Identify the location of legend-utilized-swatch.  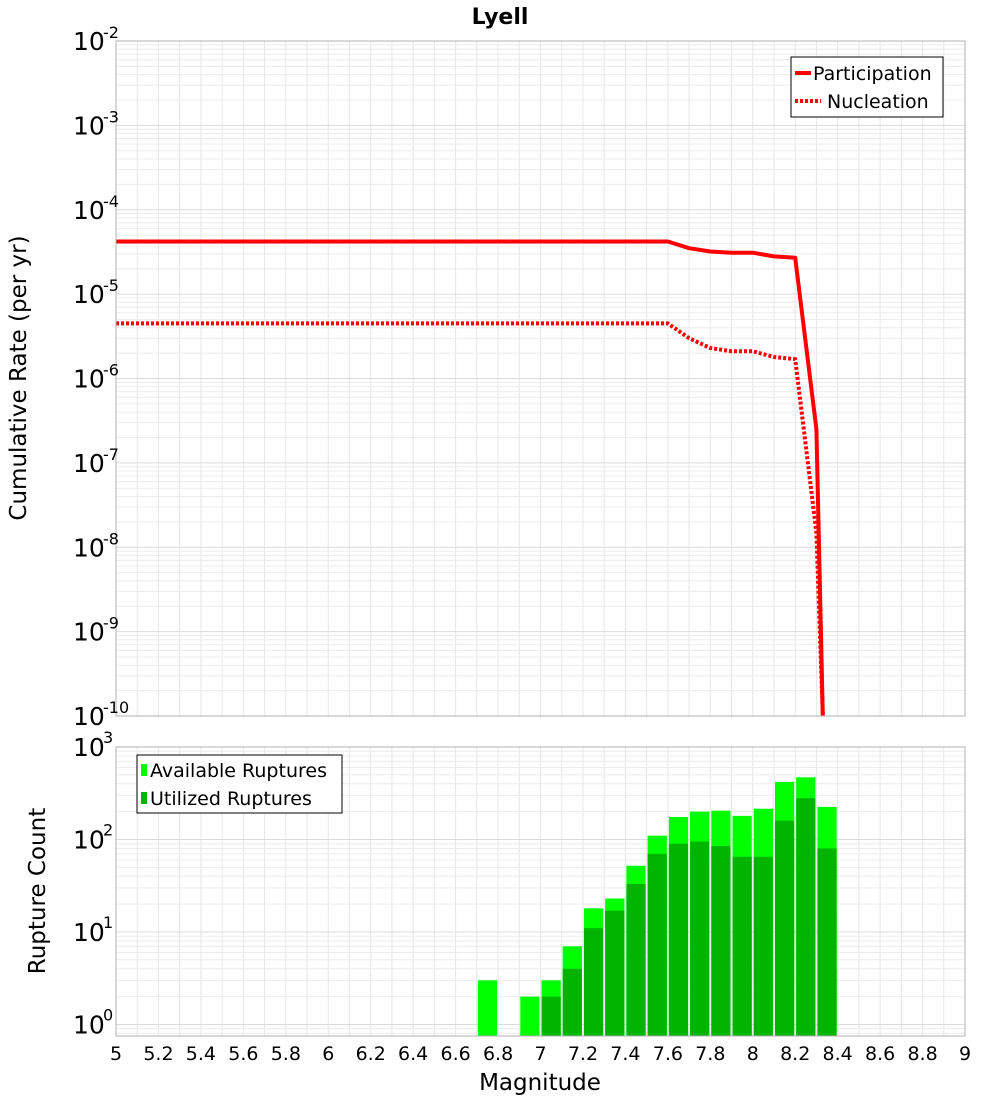
(144, 798).